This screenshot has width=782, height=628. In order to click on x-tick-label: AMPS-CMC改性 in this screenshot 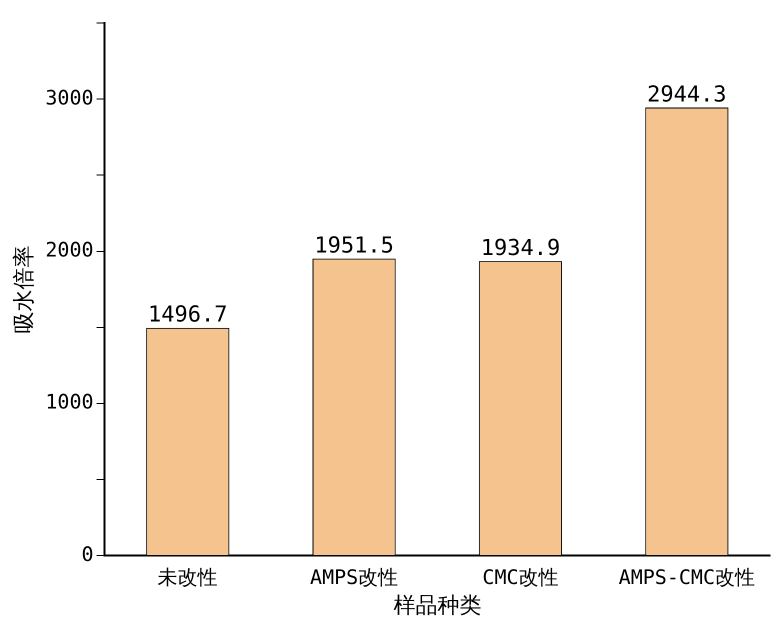, I will do `click(686, 576)`.